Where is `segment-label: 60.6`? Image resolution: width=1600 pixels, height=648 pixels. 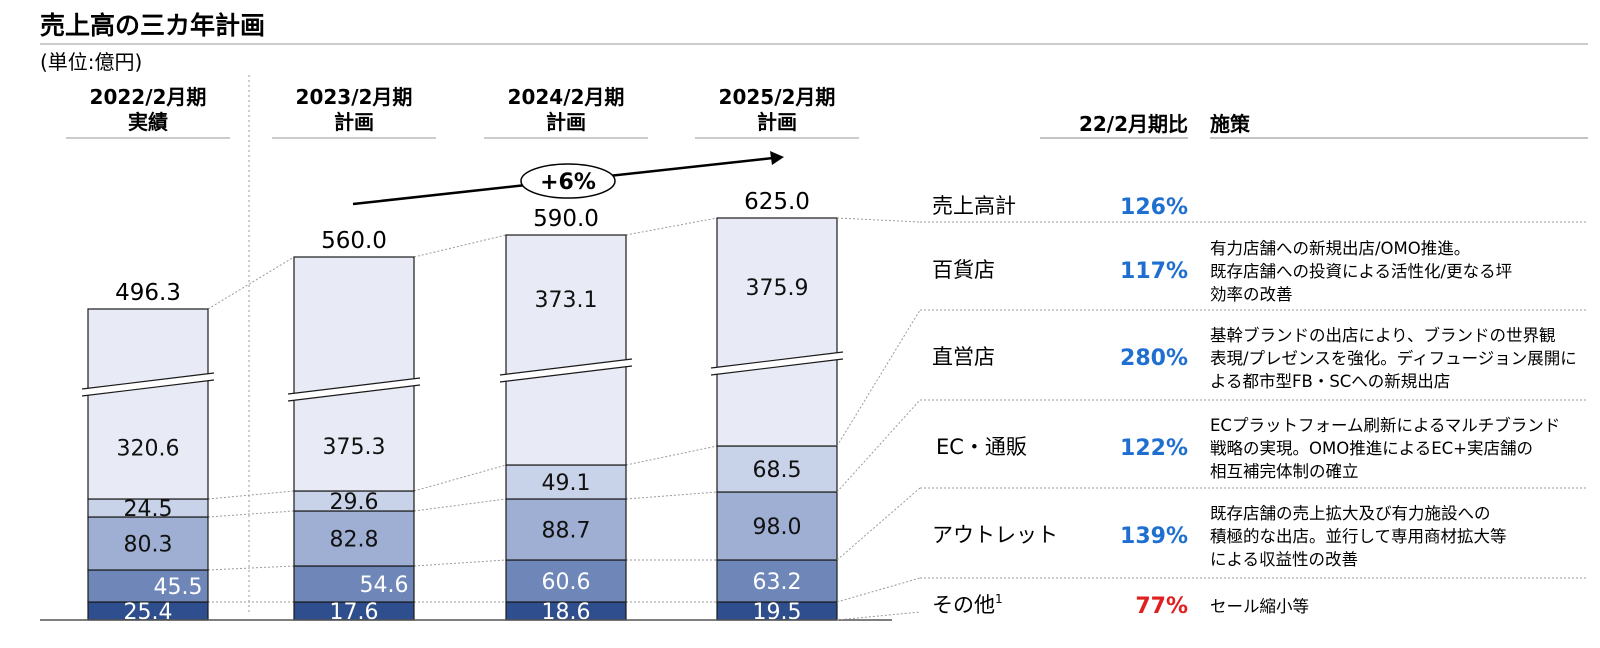
segment-label: 60.6 is located at coordinates (566, 582).